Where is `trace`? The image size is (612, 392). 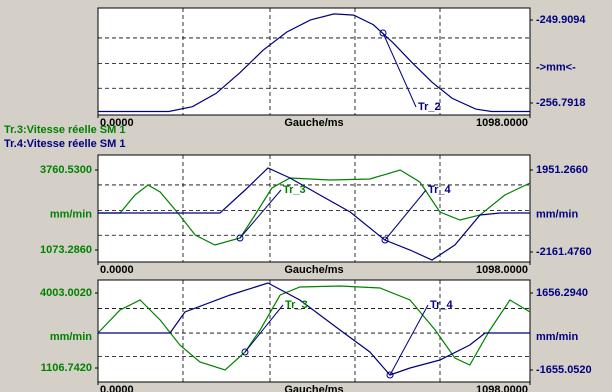 trace is located at coordinates (314, 207).